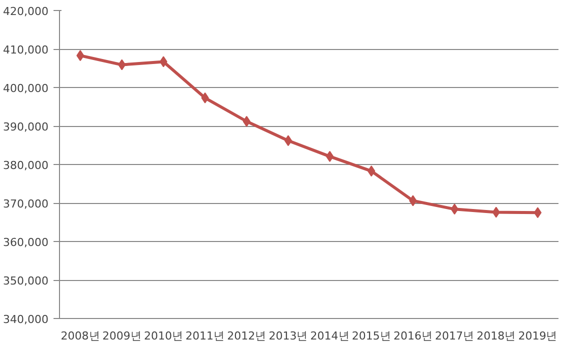 Image resolution: width=568 pixels, height=345 pixels. Describe the element at coordinates (412, 336) in the screenshot. I see `x-tick-label: 2016년` at that location.